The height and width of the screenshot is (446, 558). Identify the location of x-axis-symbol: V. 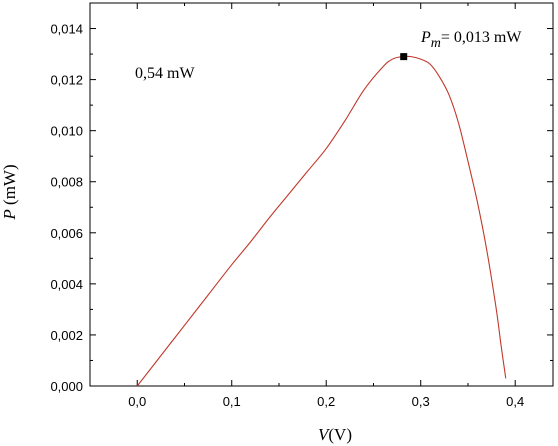
(324, 434).